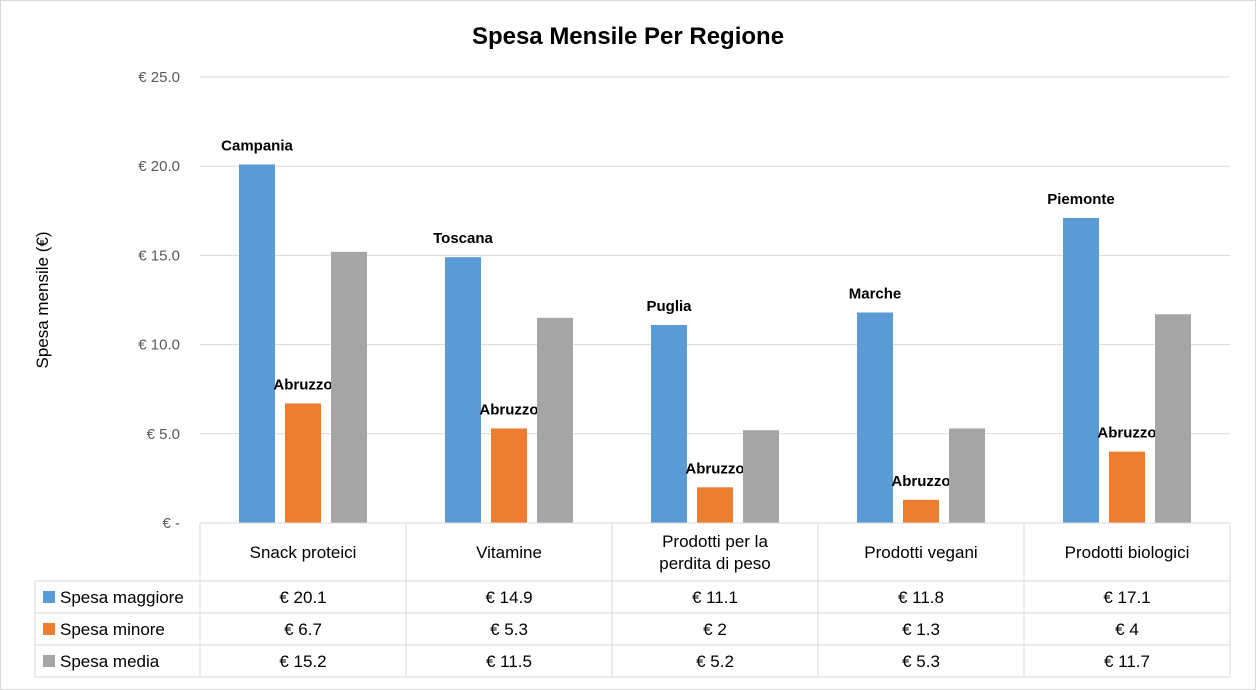  What do you see at coordinates (1127, 661) in the screenshot?
I see `table-value: € 11.7` at bounding box center [1127, 661].